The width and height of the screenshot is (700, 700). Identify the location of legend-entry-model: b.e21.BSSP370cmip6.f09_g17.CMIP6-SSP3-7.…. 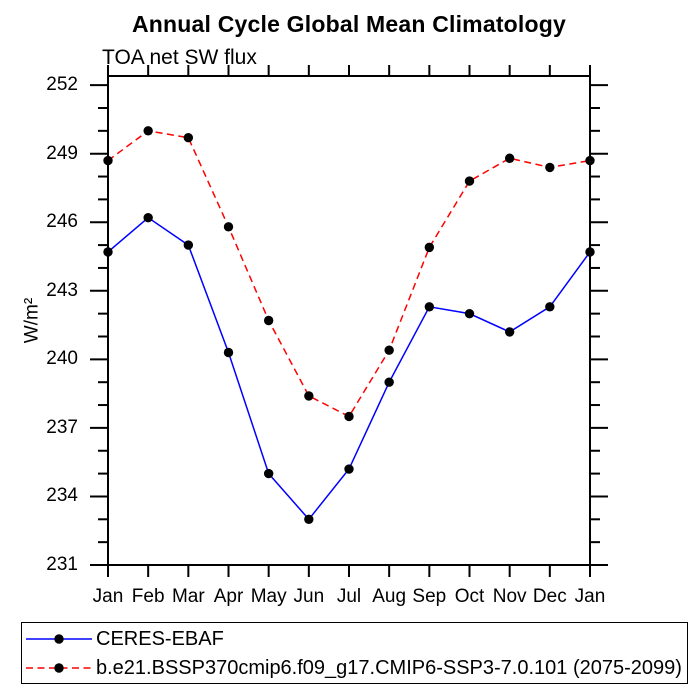
(353, 668).